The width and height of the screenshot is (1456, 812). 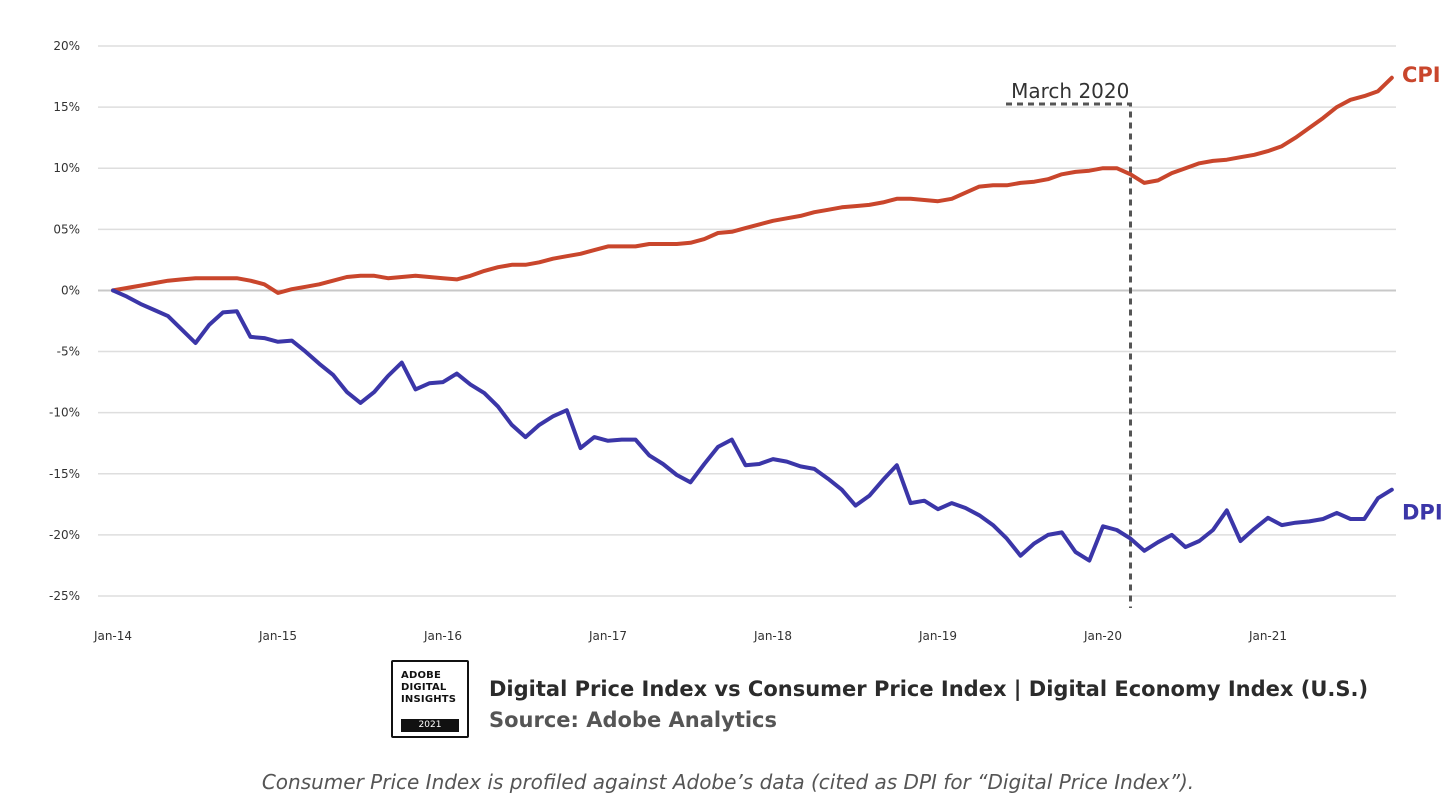 I want to click on badge-line-3: INSIGHTS, so click(x=429, y=699).